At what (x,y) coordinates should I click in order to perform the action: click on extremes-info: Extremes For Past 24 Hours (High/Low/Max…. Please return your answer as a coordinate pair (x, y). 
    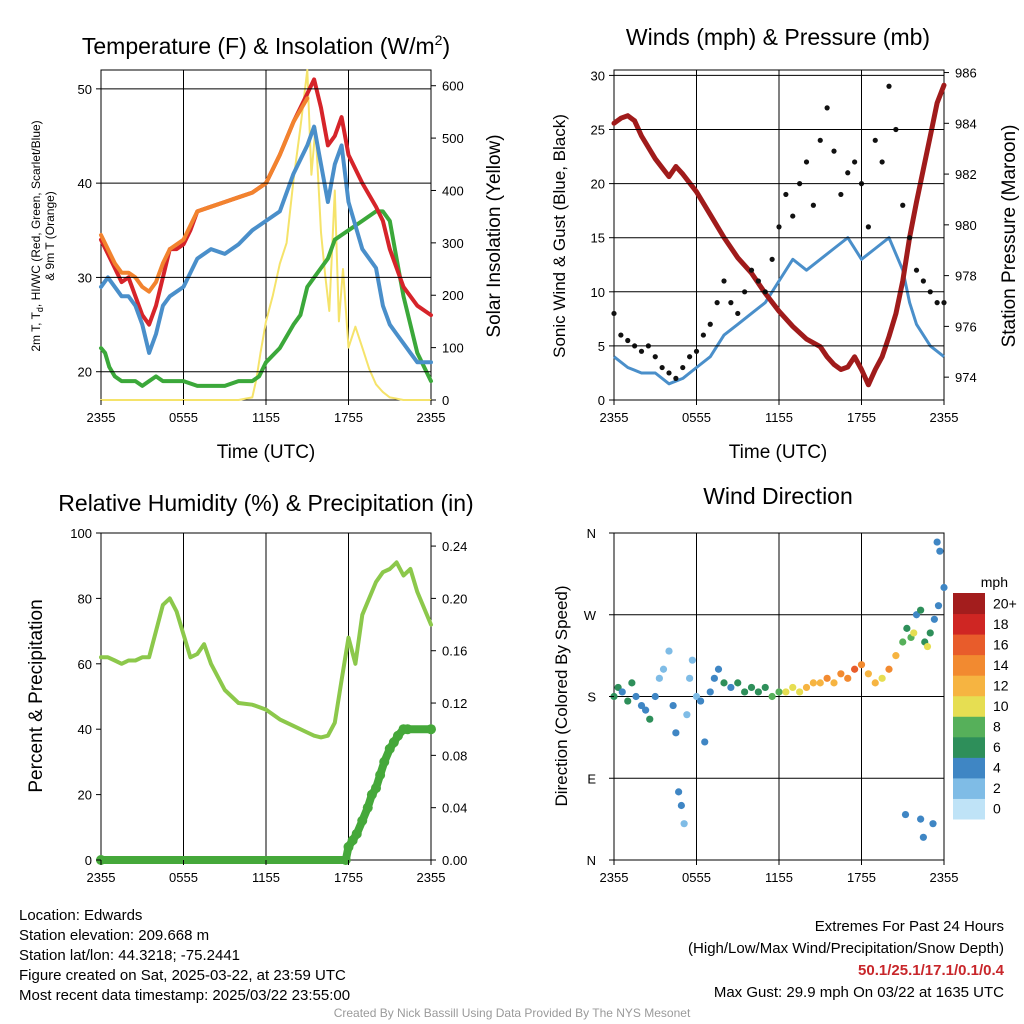
    Looking at the image, I should click on (846, 960).